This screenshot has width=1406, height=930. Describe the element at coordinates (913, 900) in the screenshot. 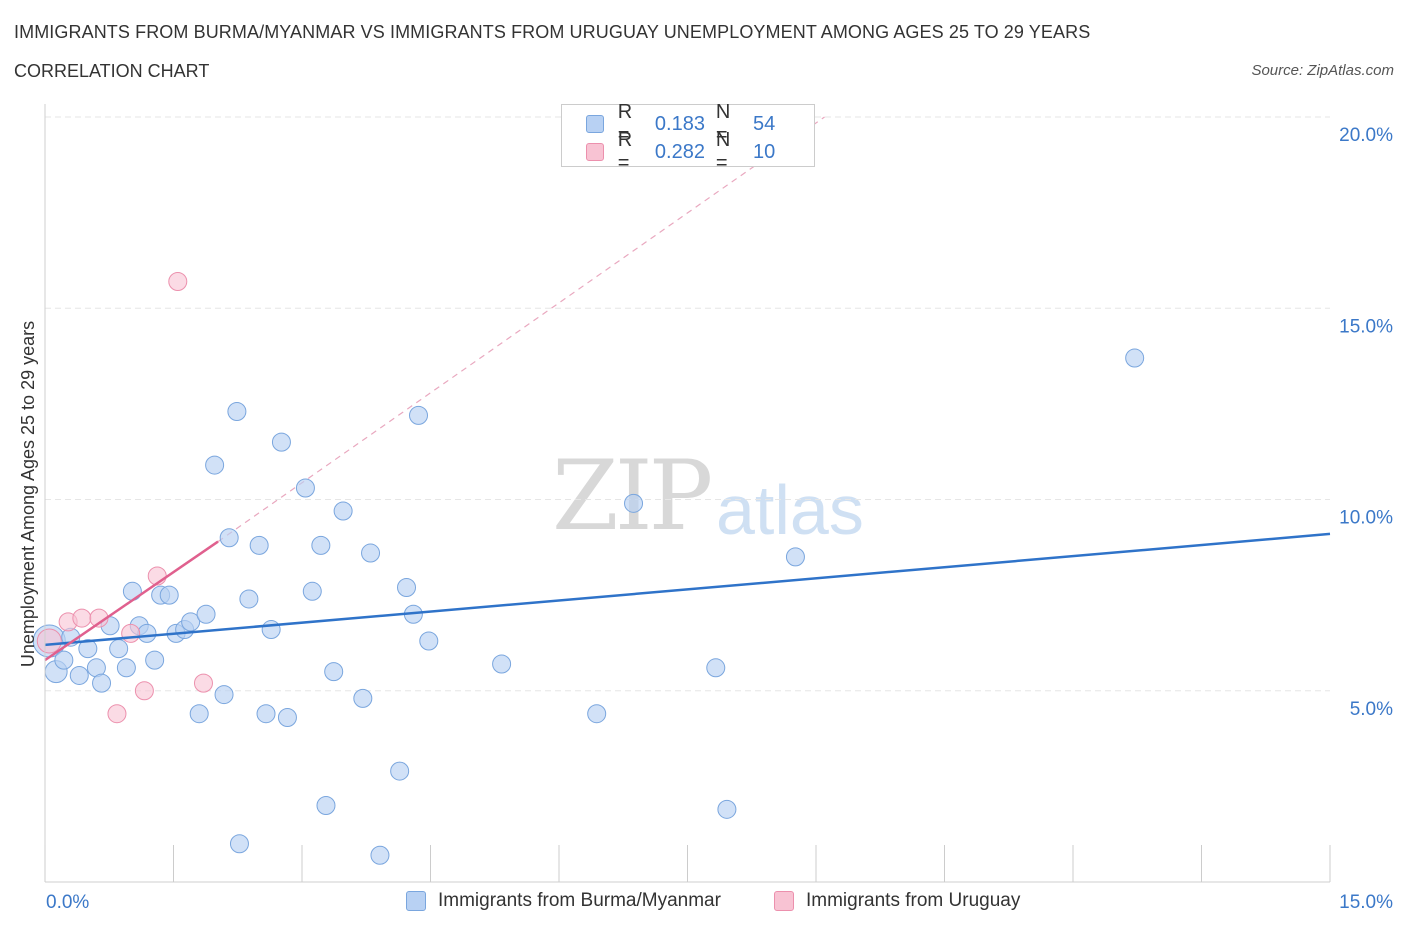

I see `bottom-legend-label: Immigrants from Uruguay` at that location.